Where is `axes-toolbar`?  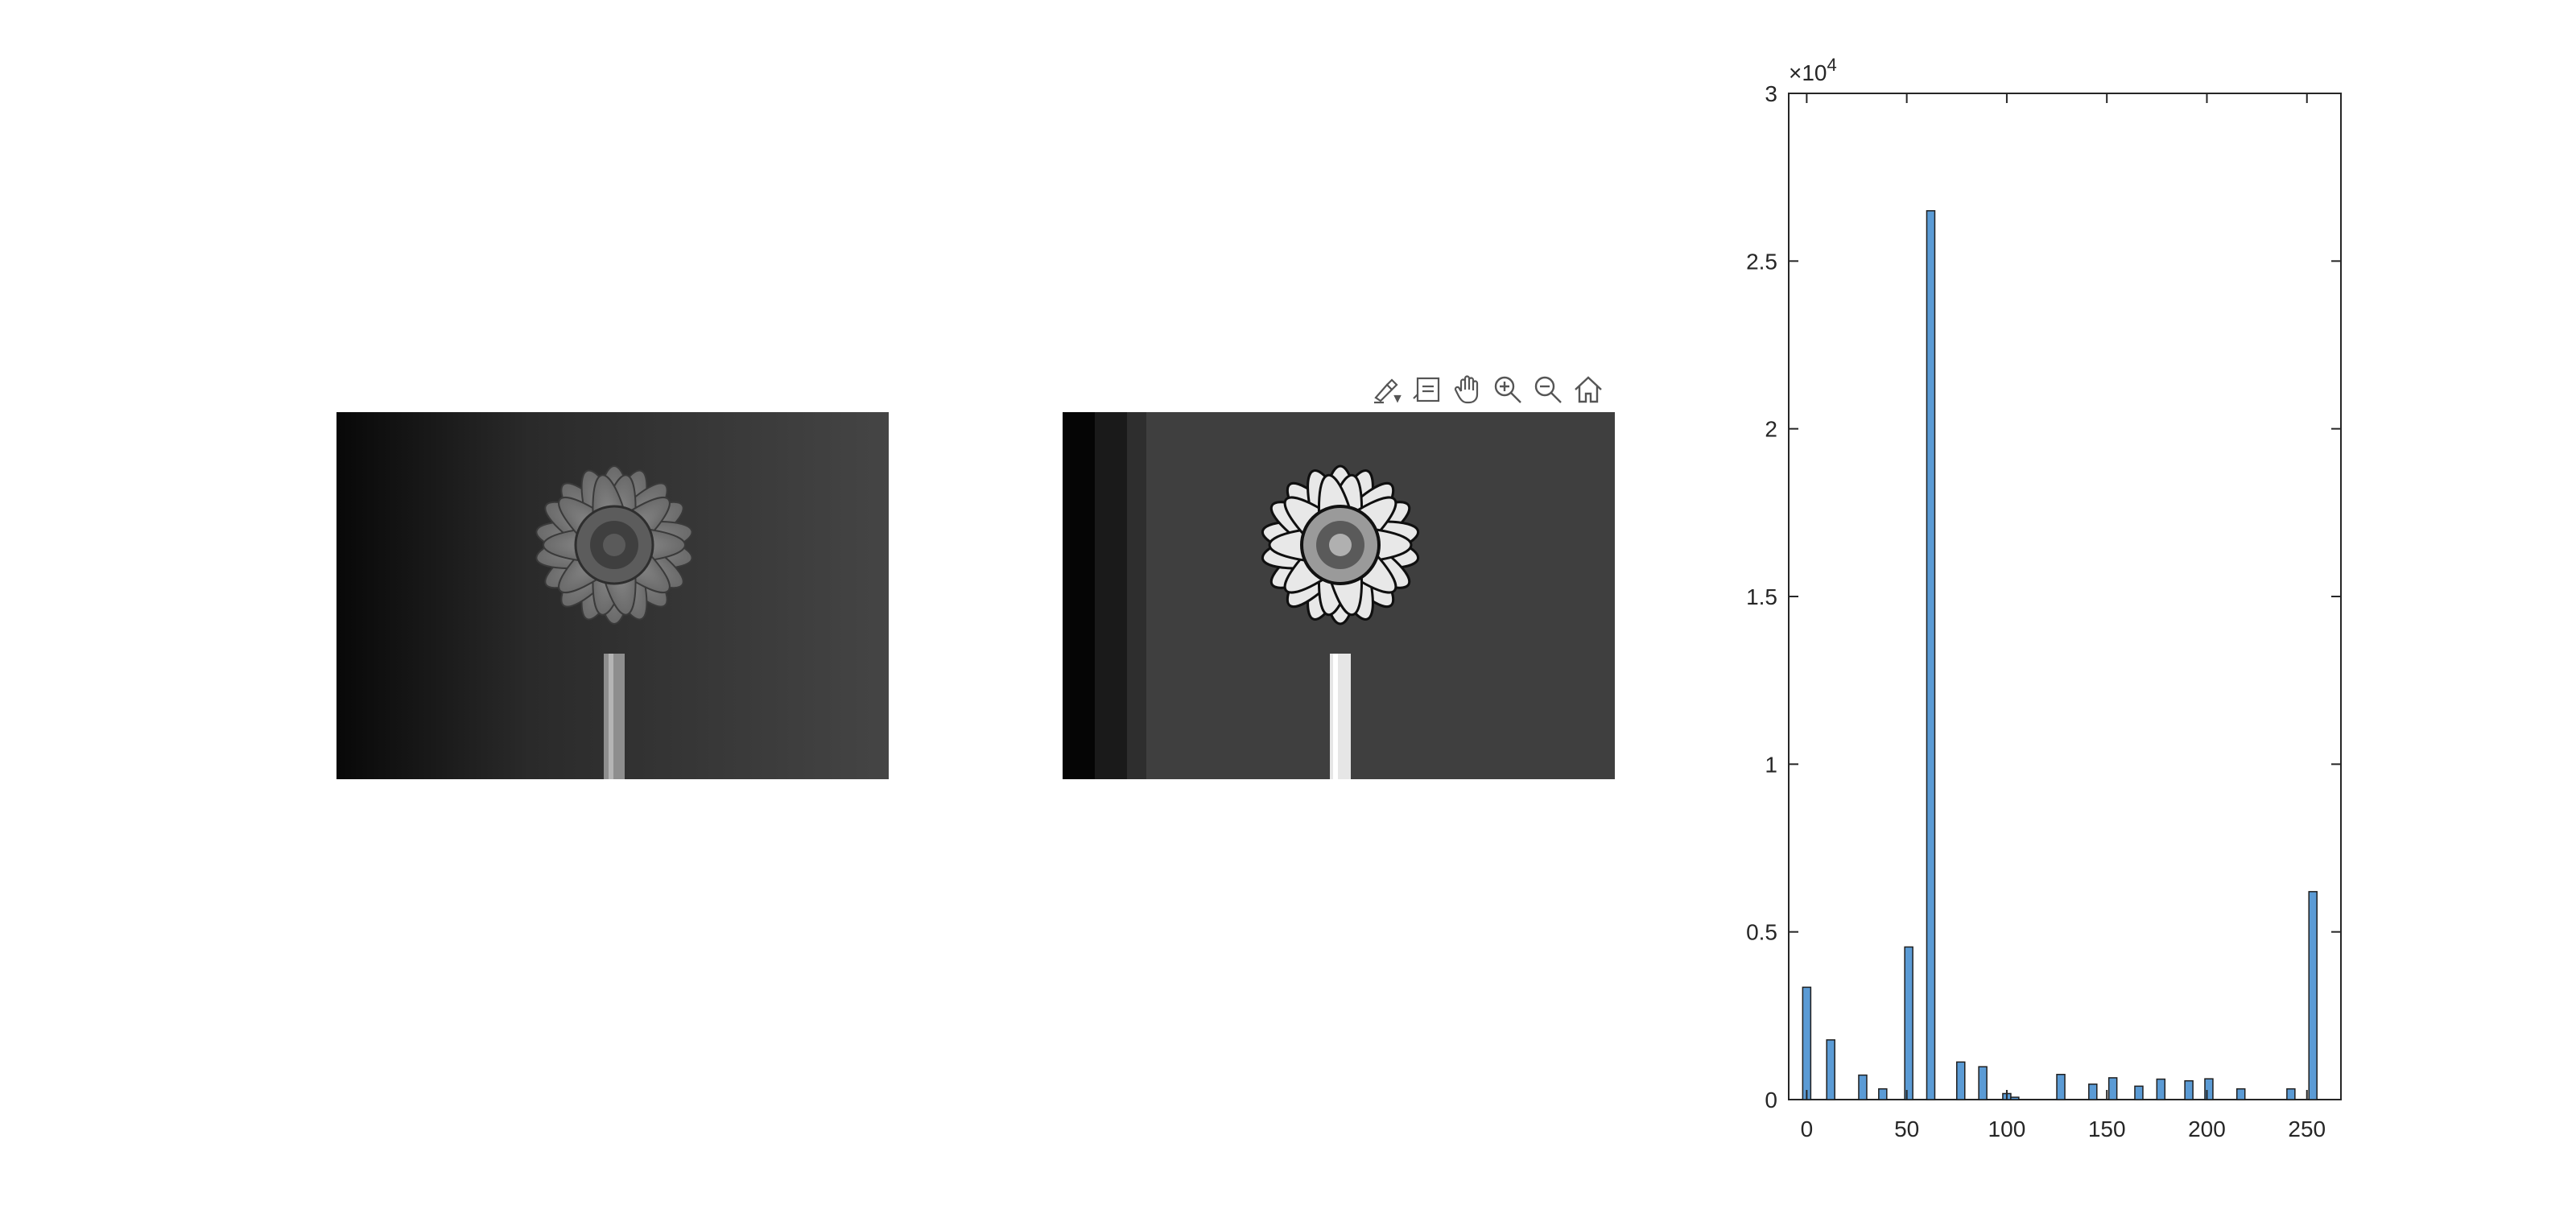 axes-toolbar is located at coordinates (1487, 390).